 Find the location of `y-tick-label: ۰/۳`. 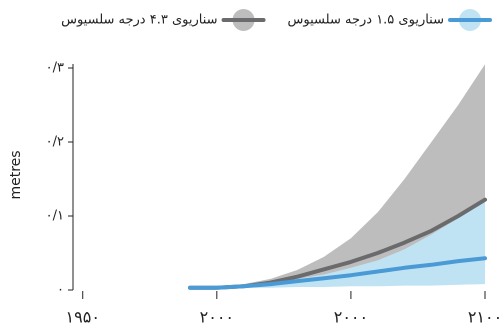

y-tick-label: ۰/۳ is located at coordinates (55, 68).